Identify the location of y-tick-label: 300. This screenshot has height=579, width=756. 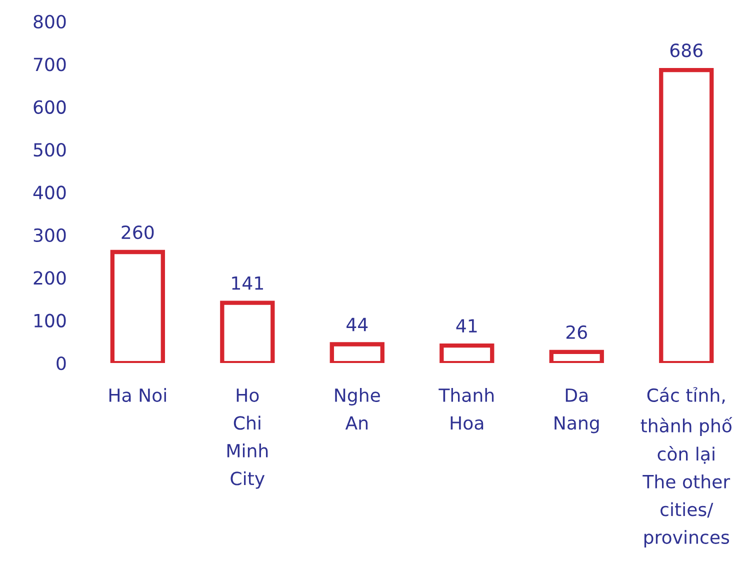
(50, 235).